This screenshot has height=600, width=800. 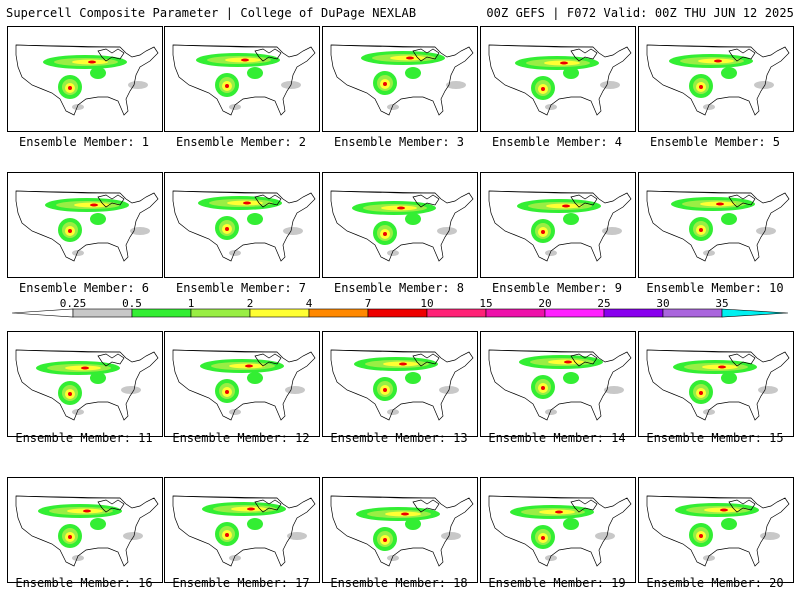 I want to click on member-label: Ensemble Member: 9, so click(x=557, y=288).